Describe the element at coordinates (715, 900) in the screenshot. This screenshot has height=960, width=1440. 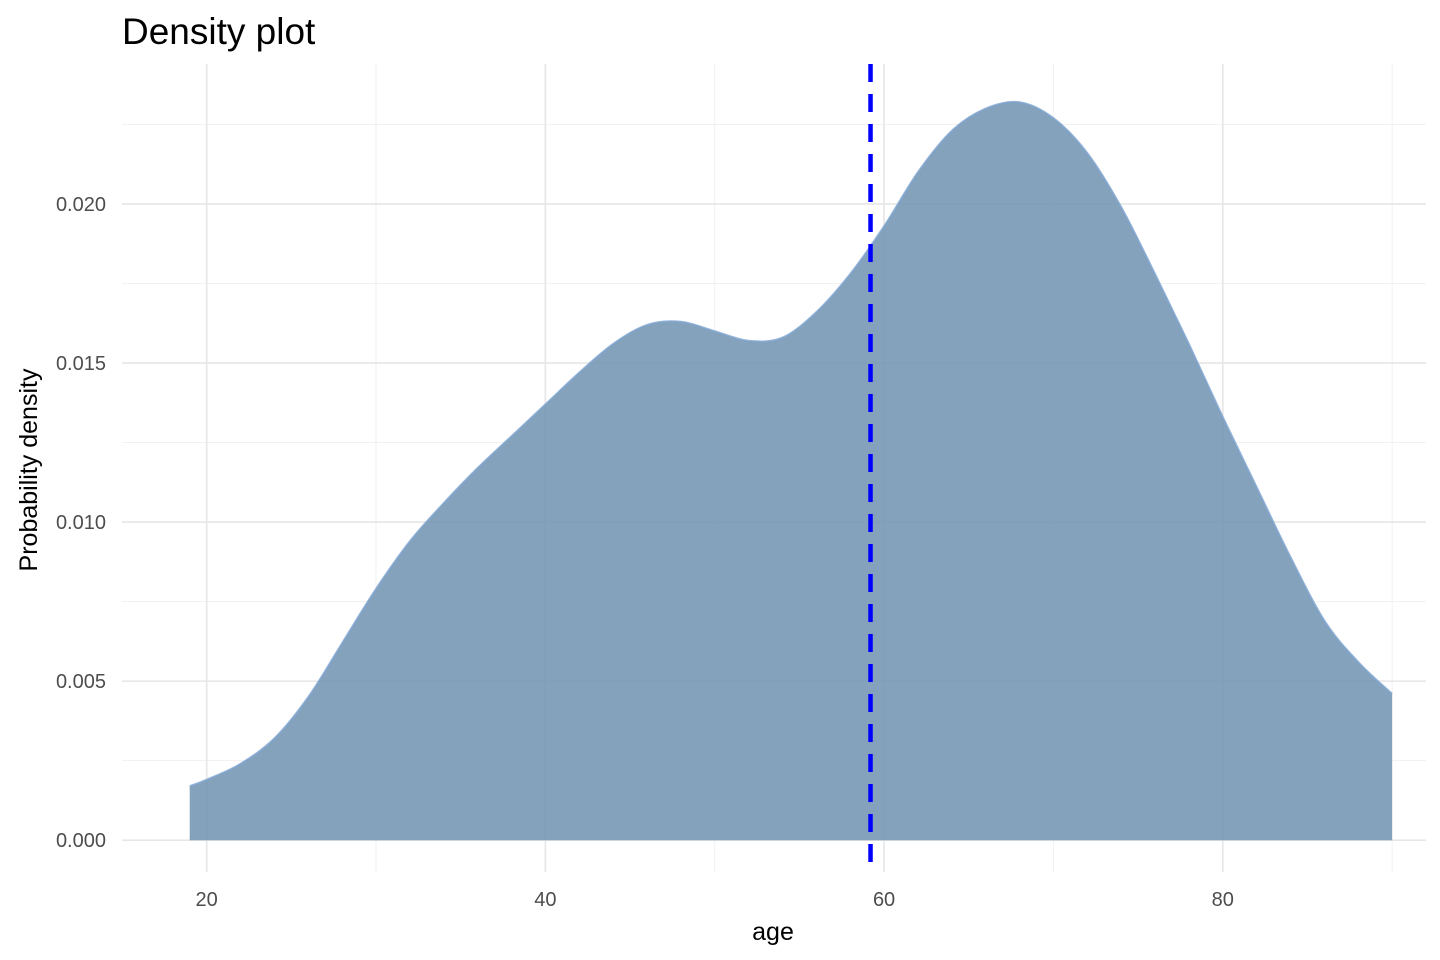
I see `x-tick-labels: 20 40 60 80` at that location.